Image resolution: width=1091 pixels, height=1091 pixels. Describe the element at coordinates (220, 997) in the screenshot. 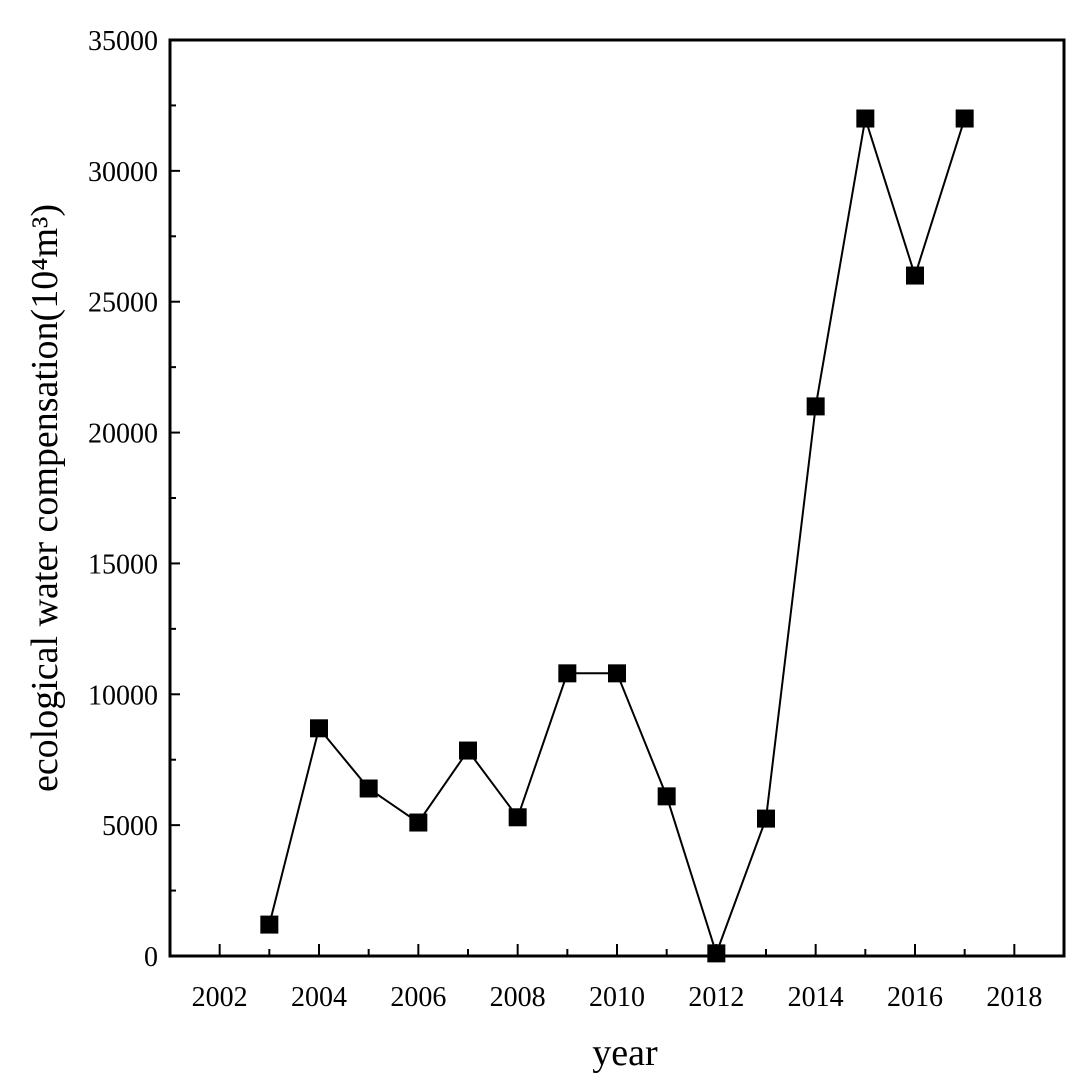

I see `x-tick-label: 2002` at that location.